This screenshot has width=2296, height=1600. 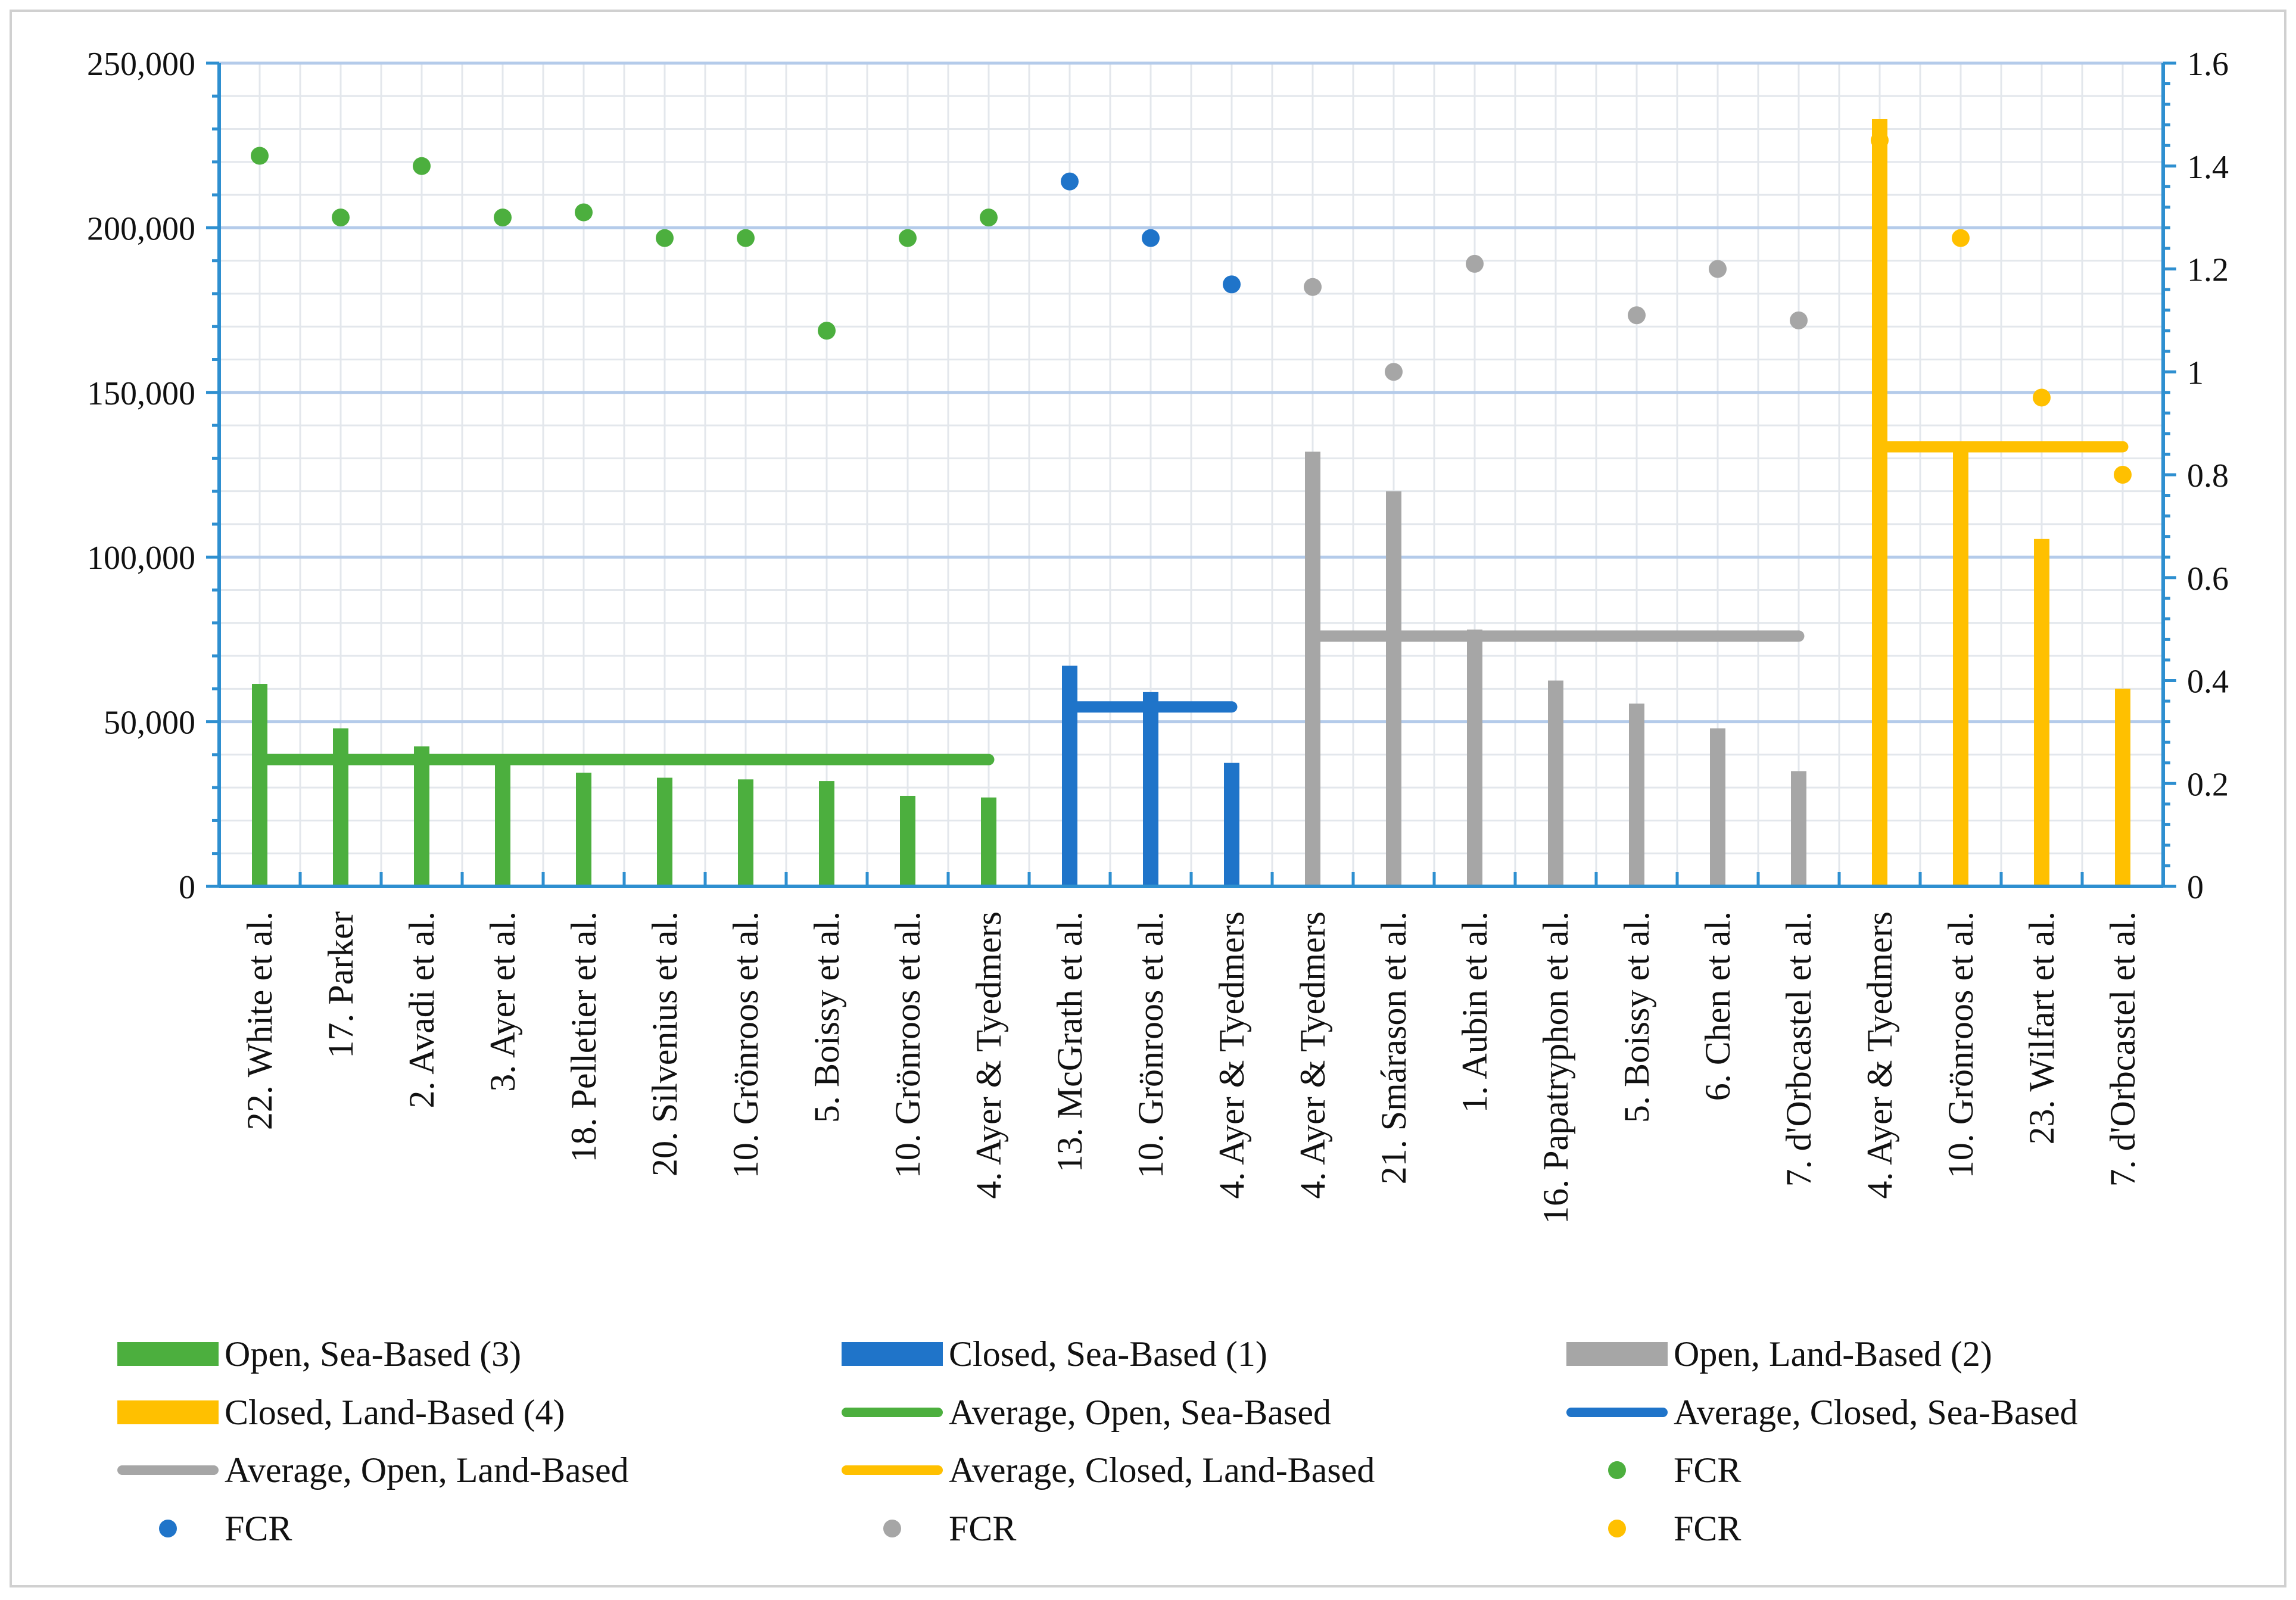 I want to click on y-tick-label: 150,000, so click(x=141, y=393).